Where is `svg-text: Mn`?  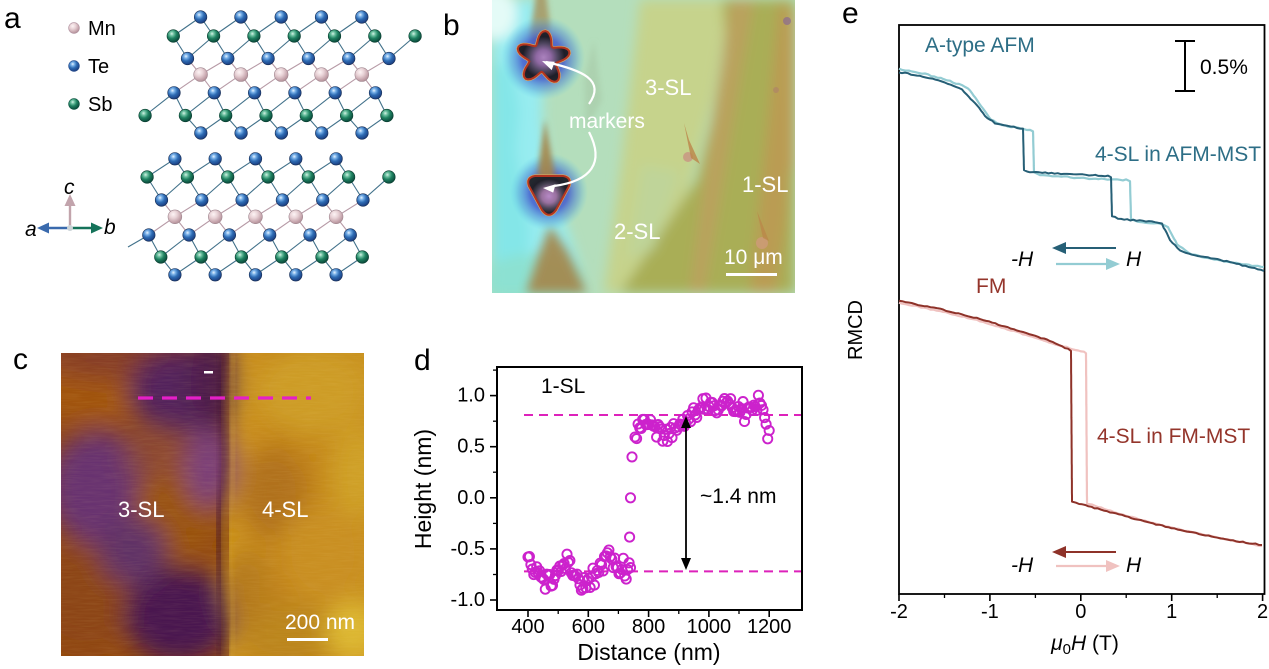
svg-text: Mn is located at coordinates (102, 29).